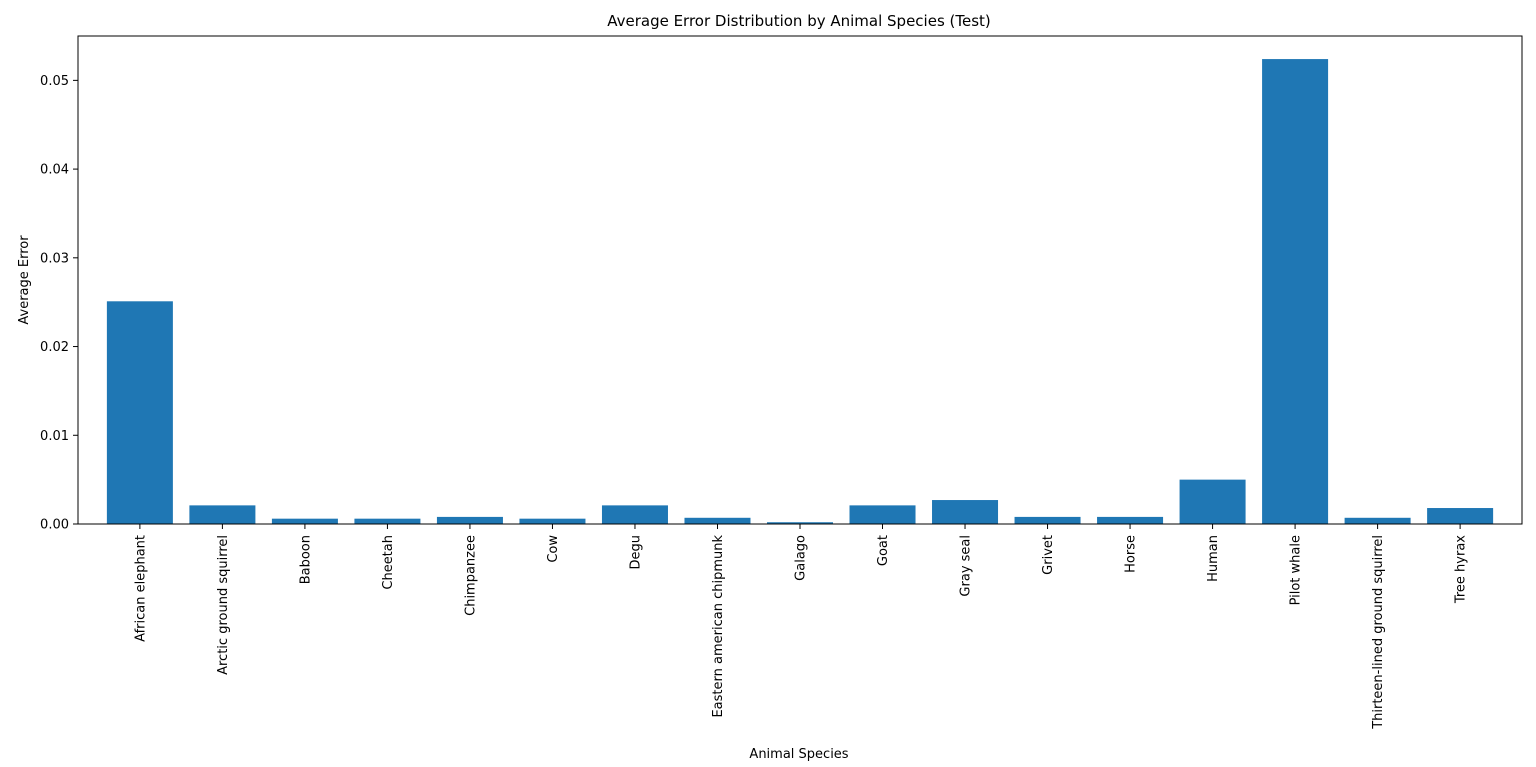 The image size is (1536, 767). I want to click on y-tick-label: 0.03, so click(54, 258).